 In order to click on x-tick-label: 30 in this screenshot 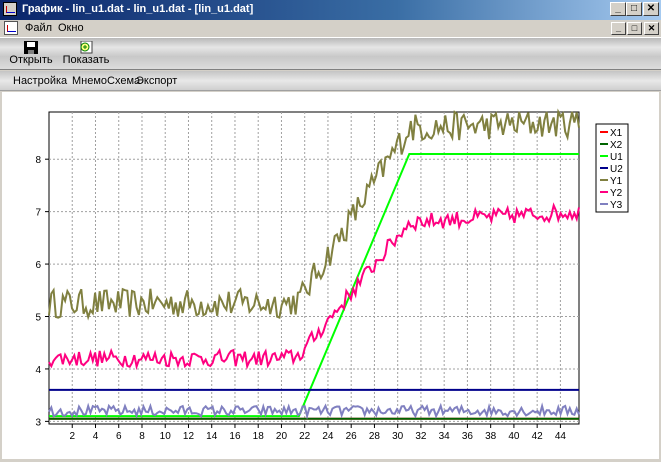, I will do `click(398, 436)`.